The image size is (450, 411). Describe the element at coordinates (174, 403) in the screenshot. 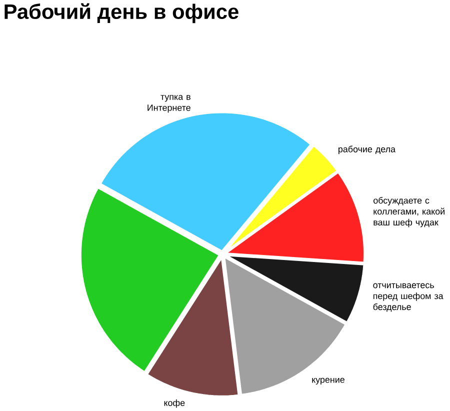

I see `slice-label: кофе` at that location.